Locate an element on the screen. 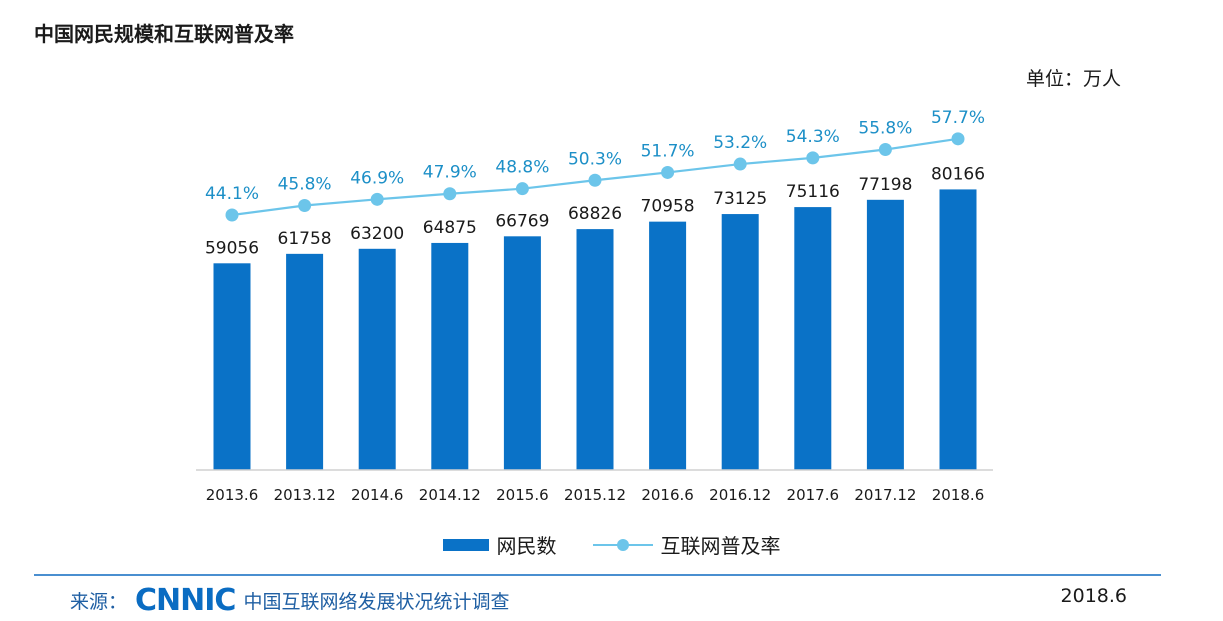  report-date: 2018.6 is located at coordinates (1093, 596).